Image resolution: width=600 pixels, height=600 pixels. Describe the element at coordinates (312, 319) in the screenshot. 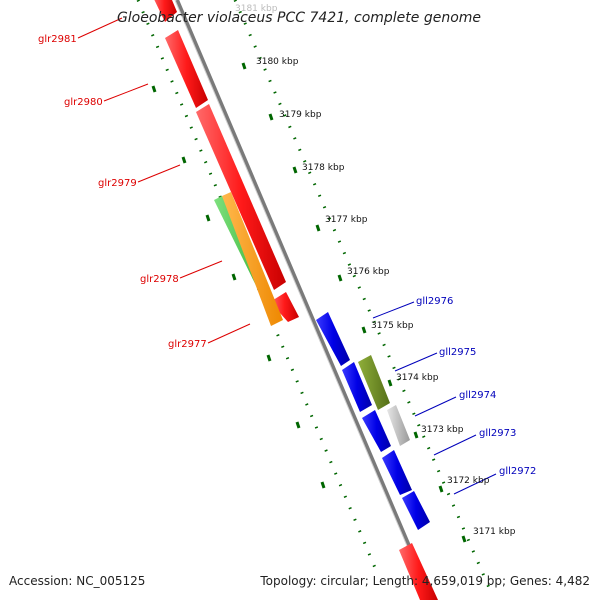

I see `colored-features` at that location.